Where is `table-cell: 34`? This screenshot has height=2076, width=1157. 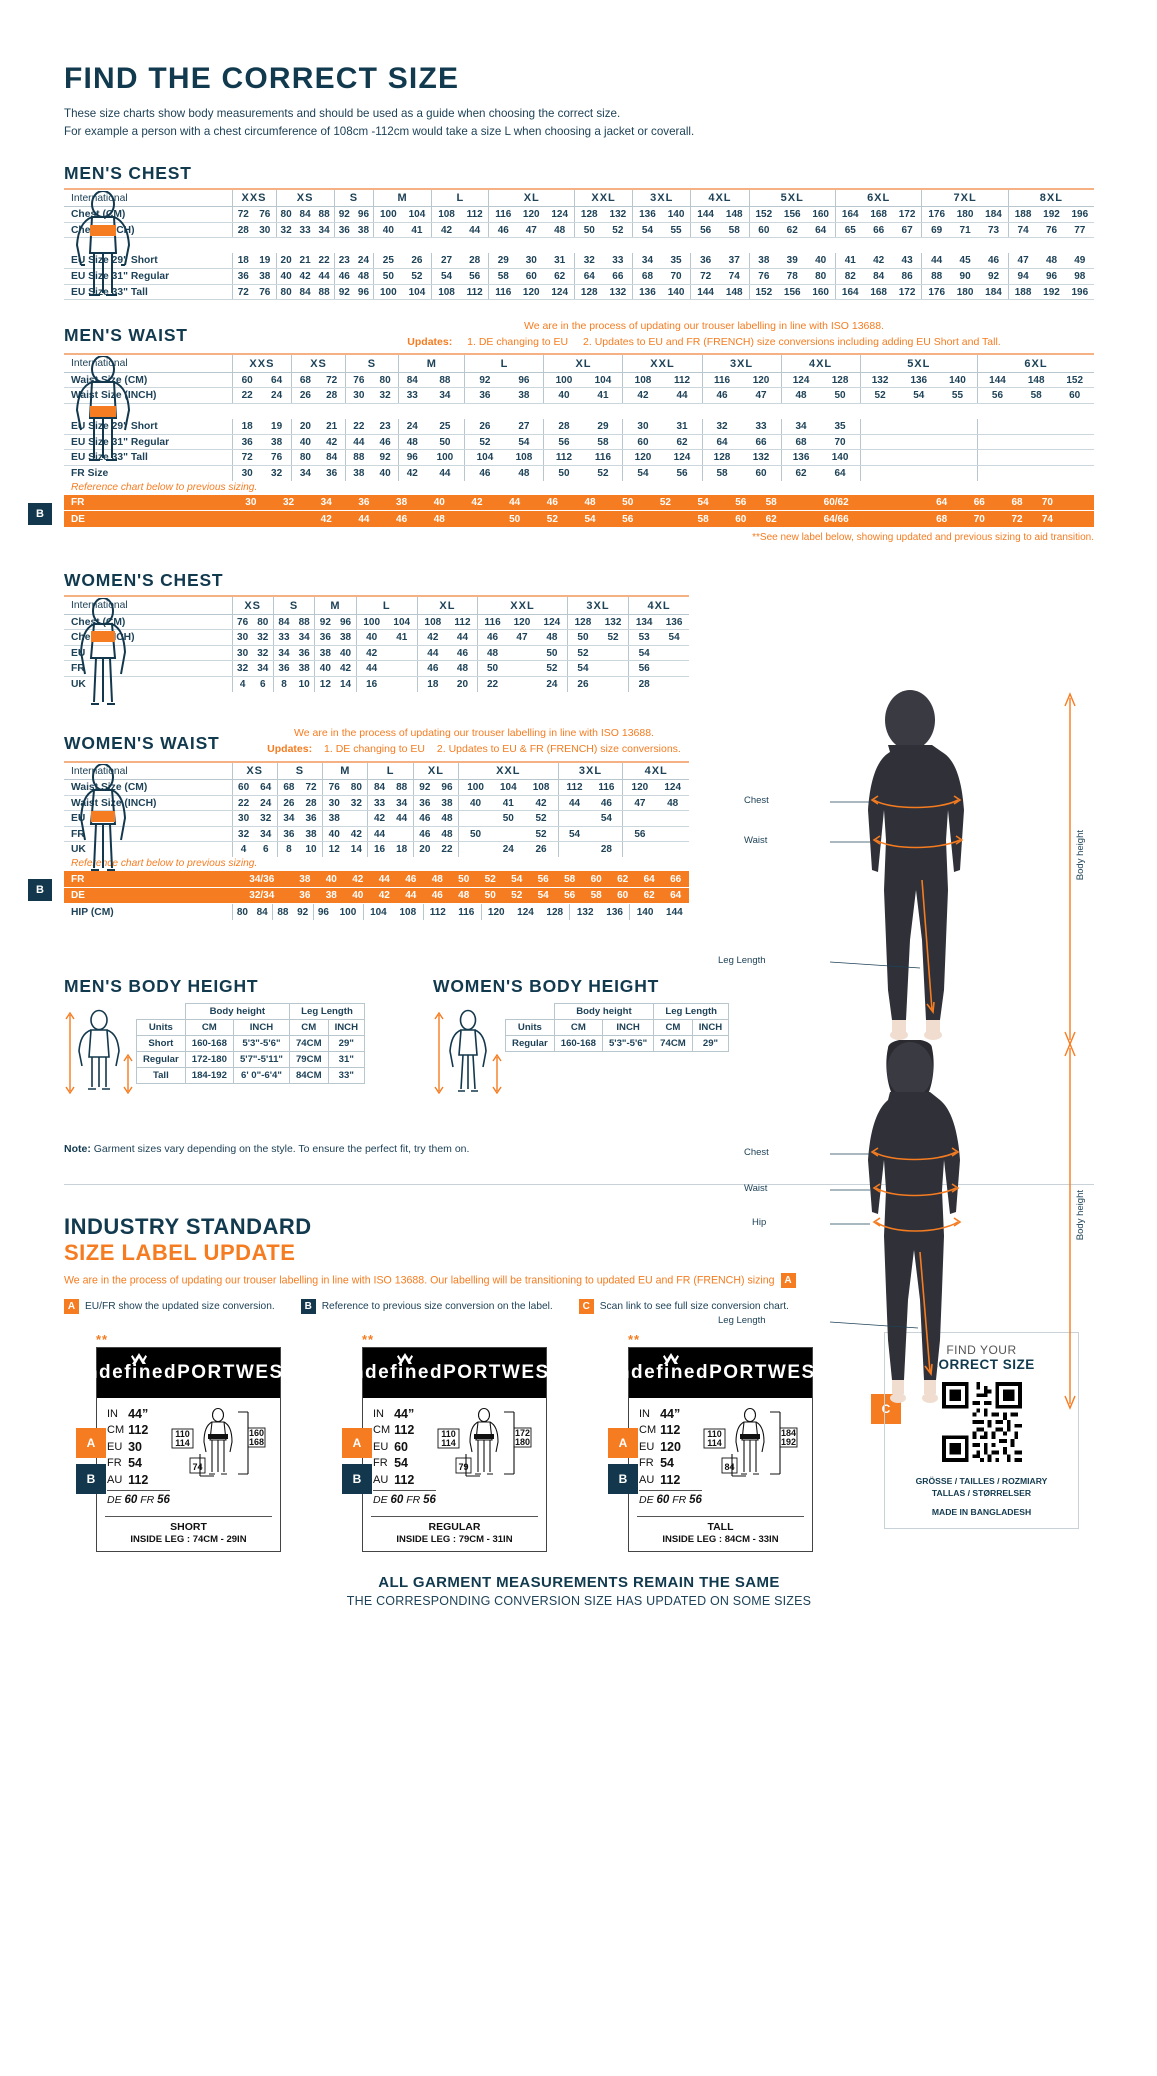
table-cell: 34 is located at coordinates (283, 653).